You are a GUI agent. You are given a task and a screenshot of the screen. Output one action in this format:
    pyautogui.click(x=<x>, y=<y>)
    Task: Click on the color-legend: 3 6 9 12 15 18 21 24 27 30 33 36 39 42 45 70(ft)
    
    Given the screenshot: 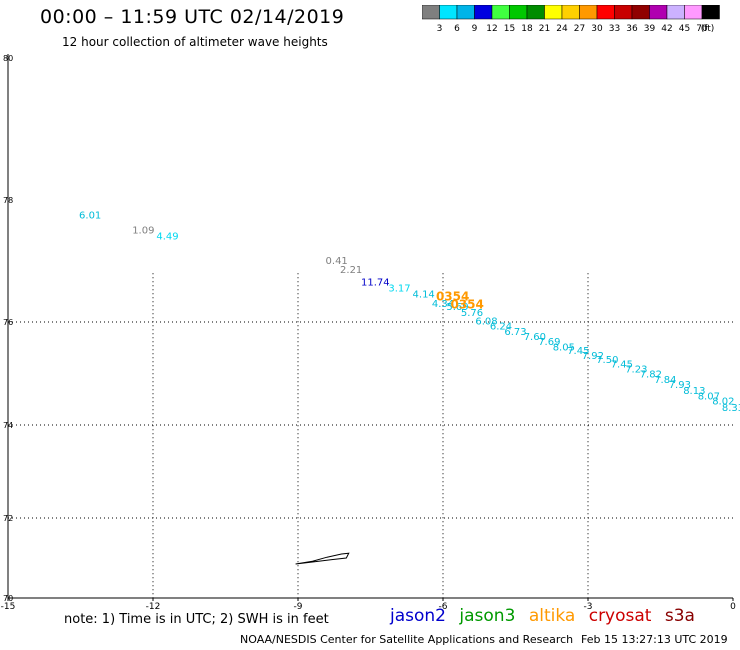 What is the action you would take?
    pyautogui.click(x=571, y=19)
    